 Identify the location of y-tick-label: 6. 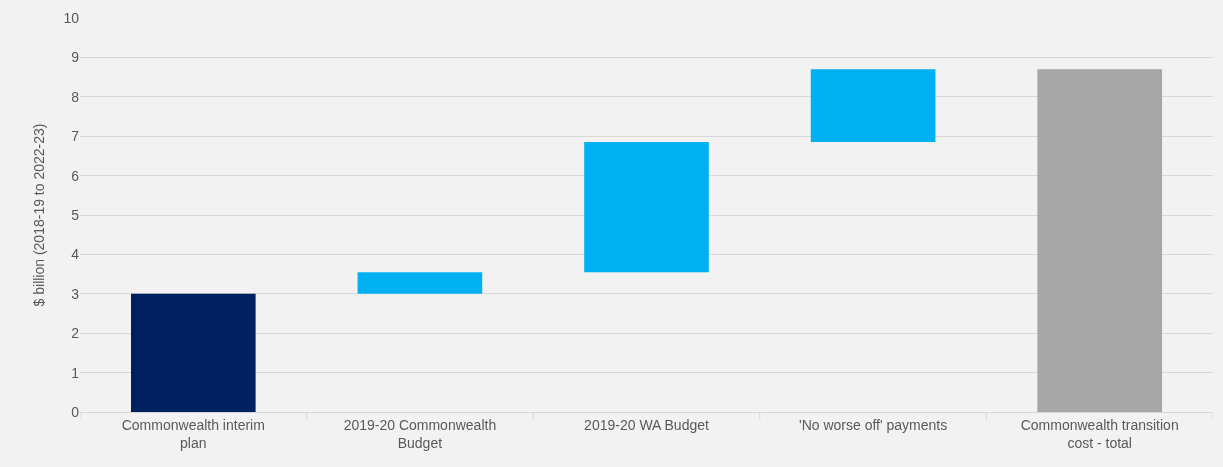
(75, 175).